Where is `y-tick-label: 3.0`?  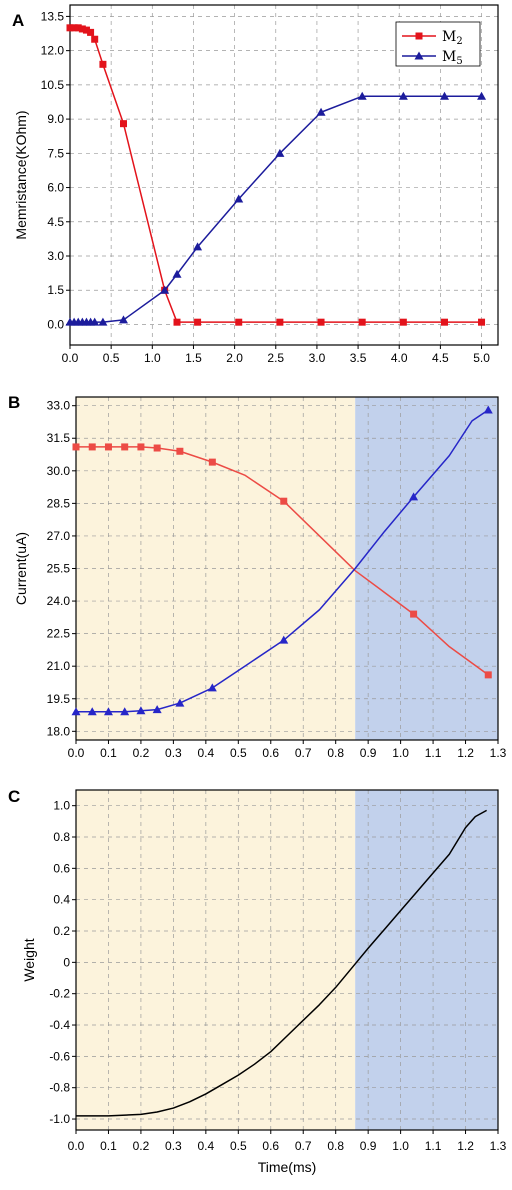 y-tick-label: 3.0 is located at coordinates (55, 256).